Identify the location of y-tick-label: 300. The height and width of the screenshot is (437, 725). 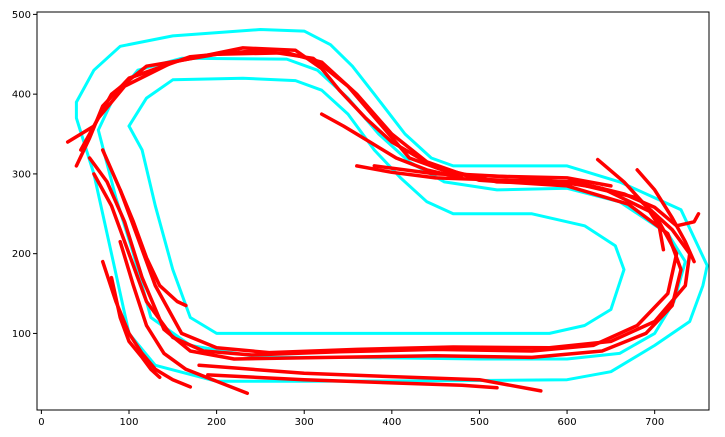
(21, 174).